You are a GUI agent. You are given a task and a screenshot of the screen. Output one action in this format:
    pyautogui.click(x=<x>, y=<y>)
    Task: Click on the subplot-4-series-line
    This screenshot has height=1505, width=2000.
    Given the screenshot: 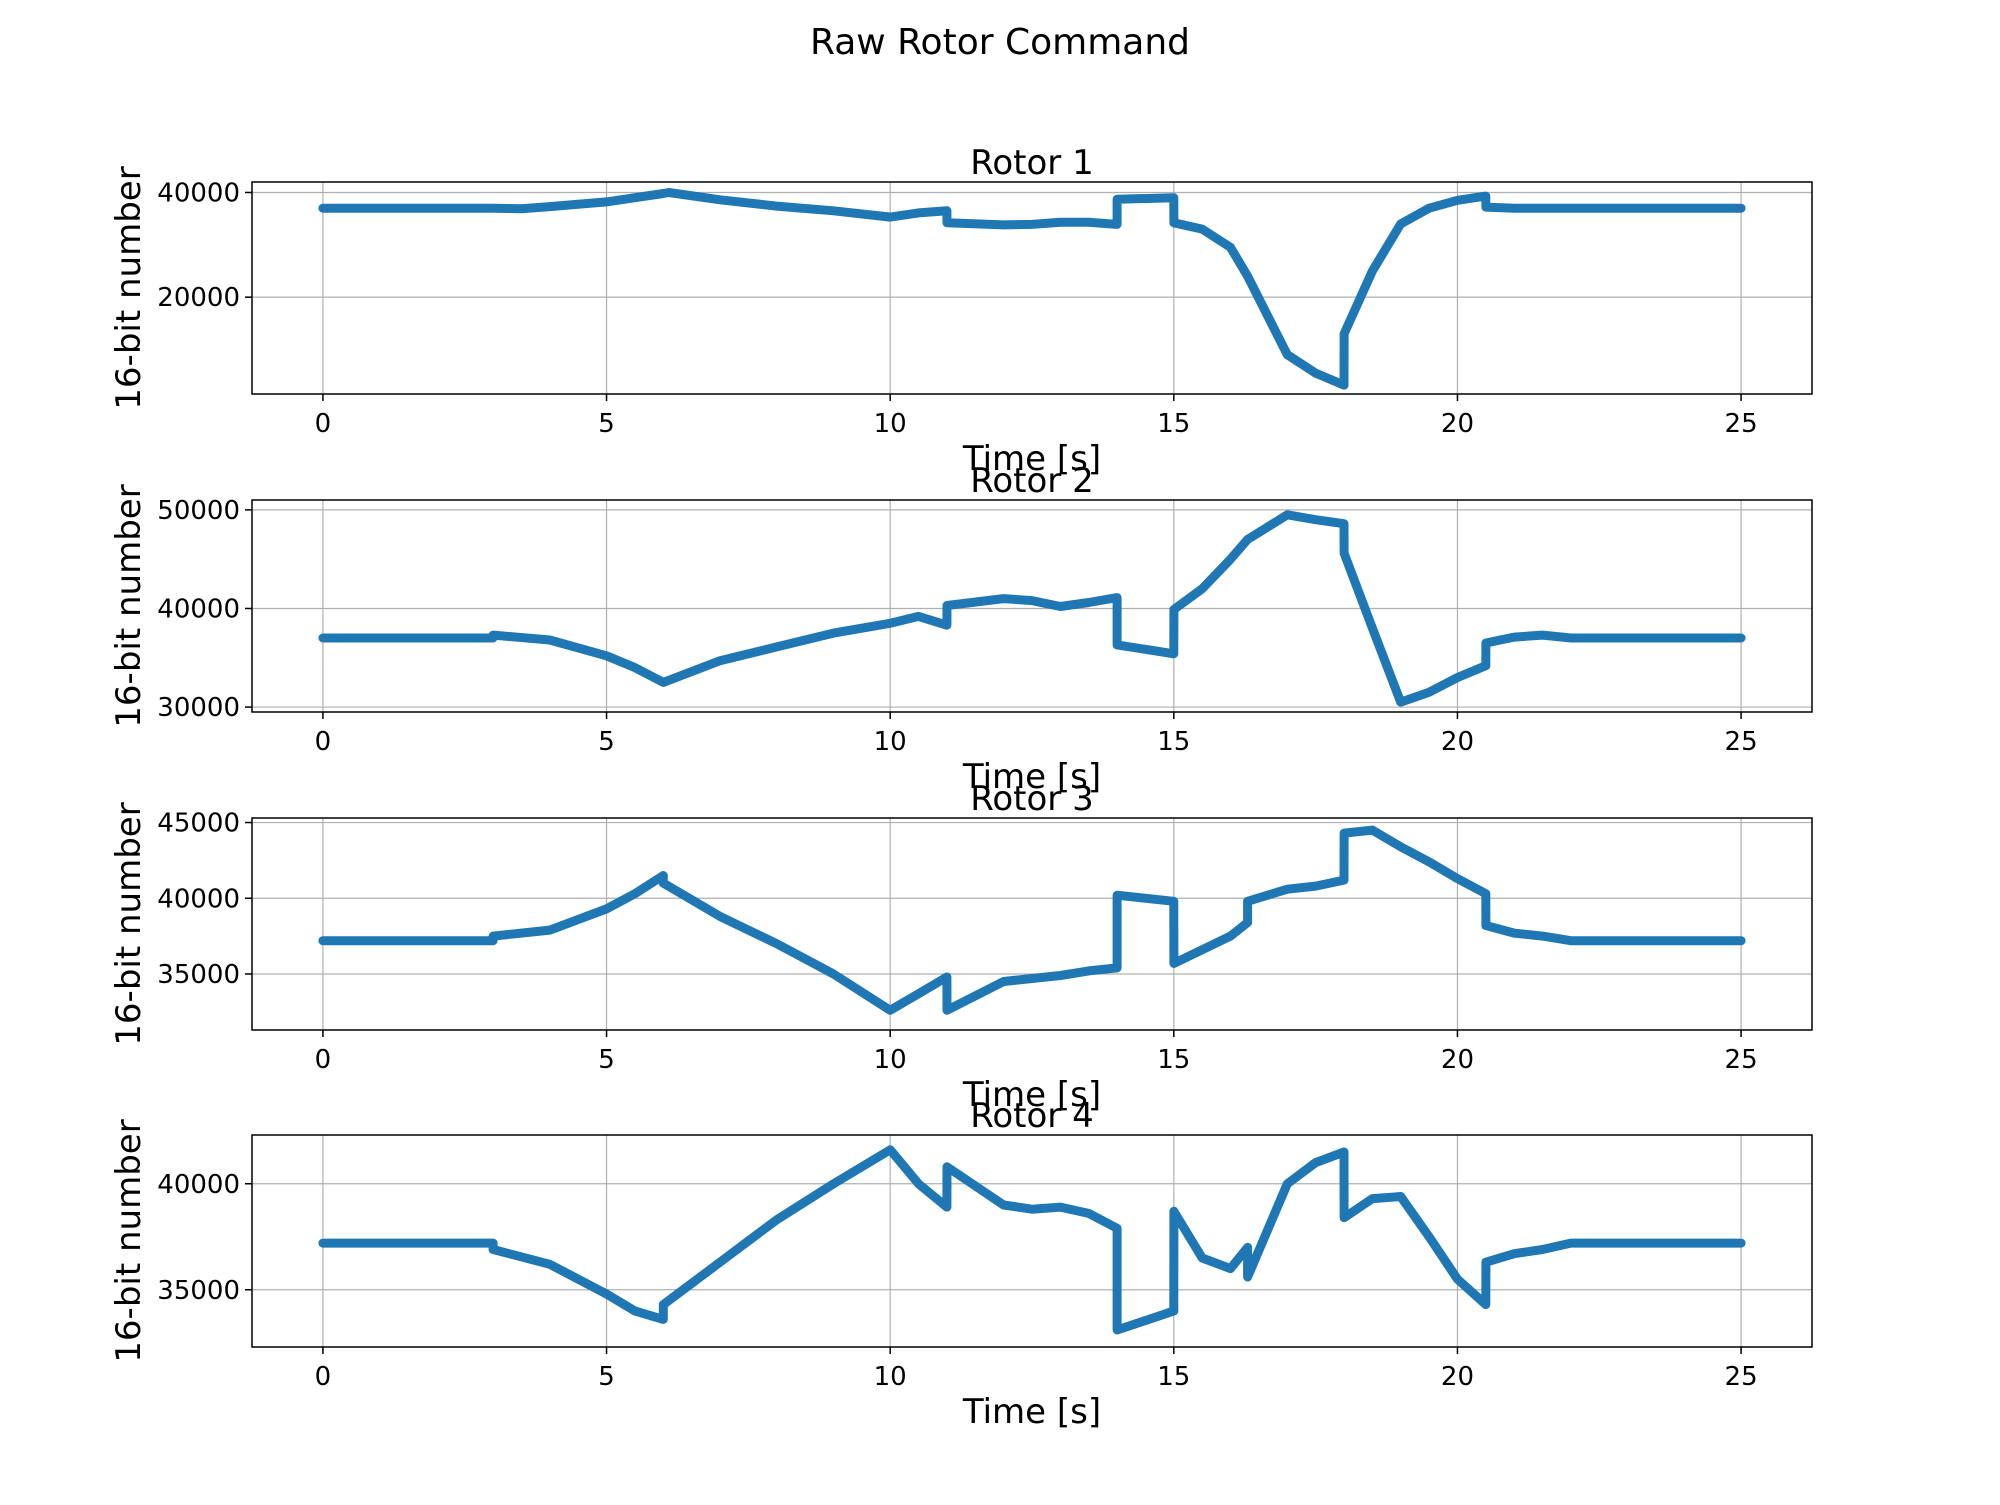 What is the action you would take?
    pyautogui.click(x=1032, y=1240)
    